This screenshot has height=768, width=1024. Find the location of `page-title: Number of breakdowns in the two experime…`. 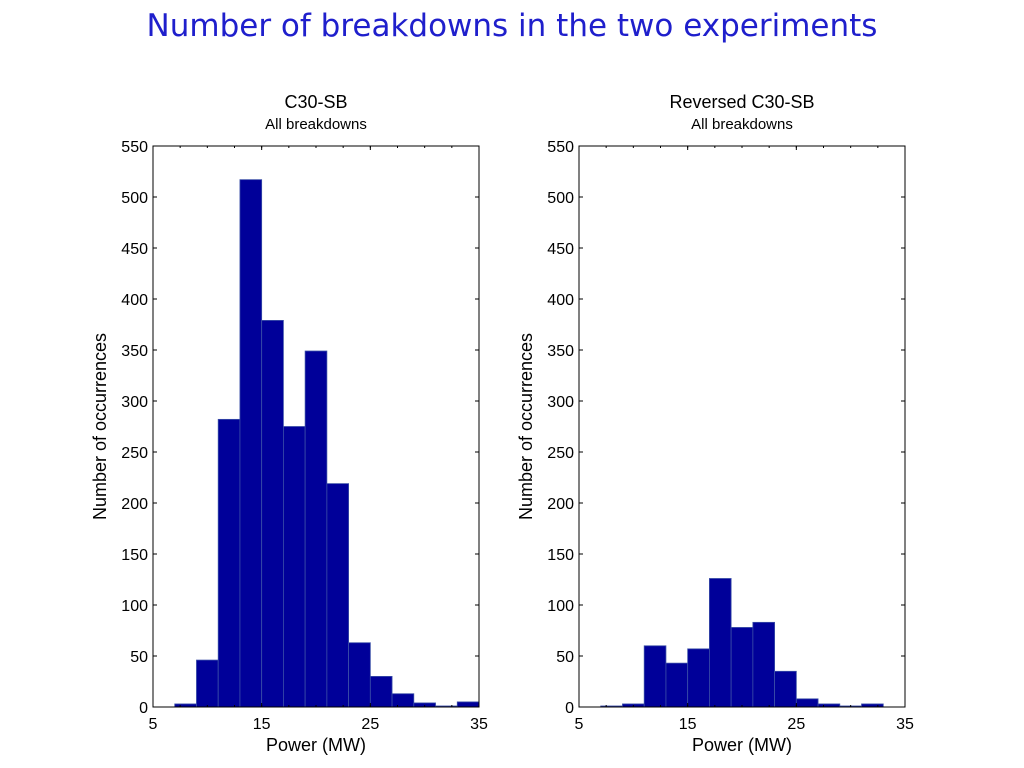

page-title: Number of breakdowns in the two experime… is located at coordinates (512, 26).